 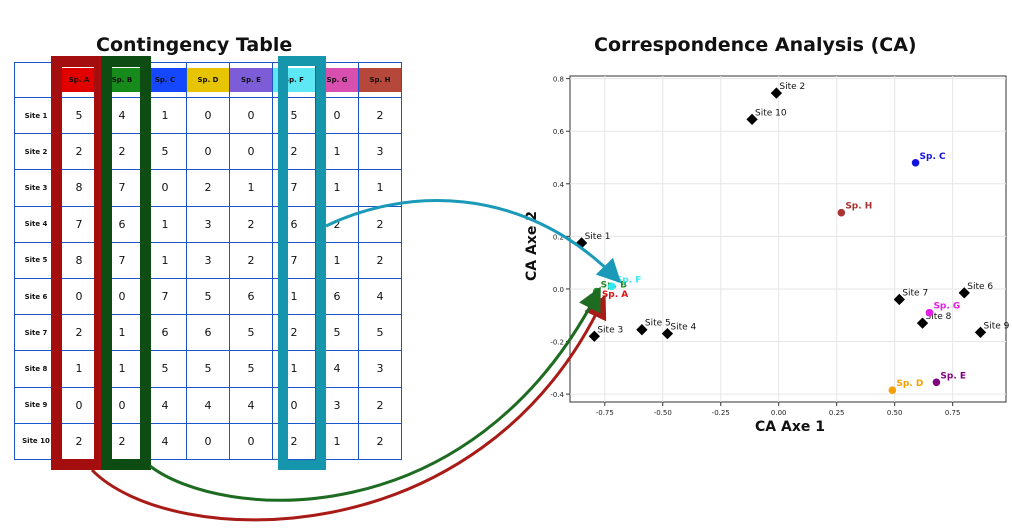 What do you see at coordinates (721, 413) in the screenshot?
I see `x-tick-label: -0.25` at bounding box center [721, 413].